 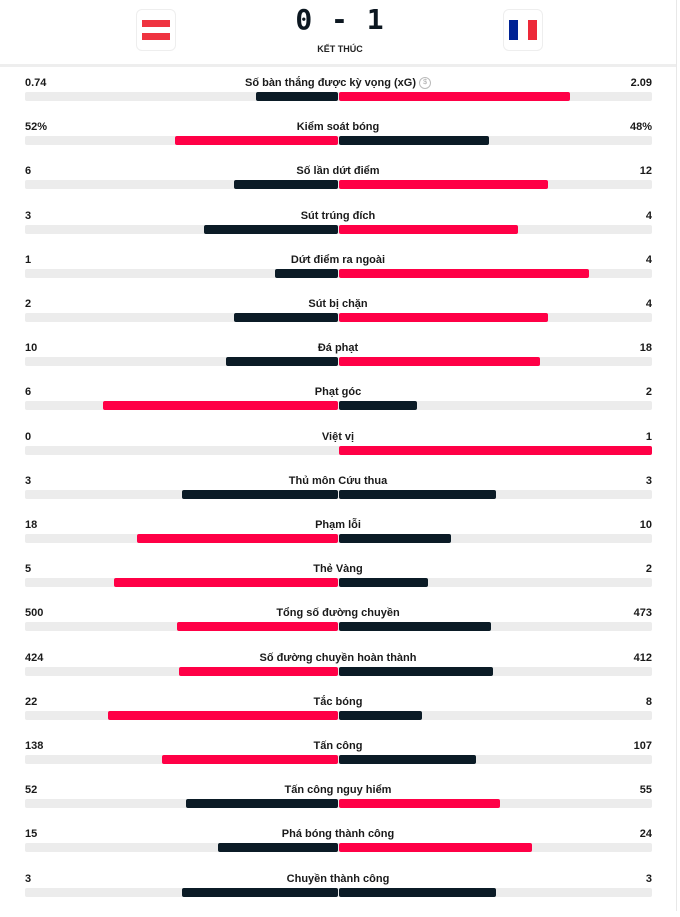 What do you see at coordinates (641, 83) in the screenshot?
I see `away-value: 2.09` at bounding box center [641, 83].